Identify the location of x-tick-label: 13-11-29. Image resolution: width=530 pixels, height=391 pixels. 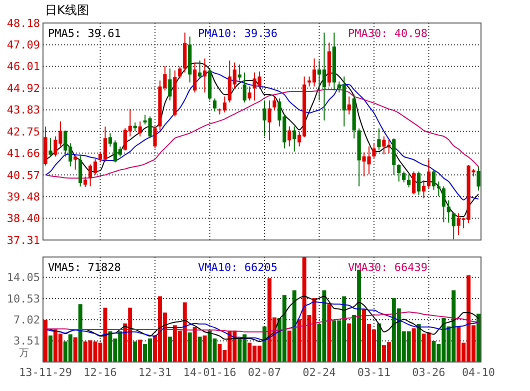
(45, 372).